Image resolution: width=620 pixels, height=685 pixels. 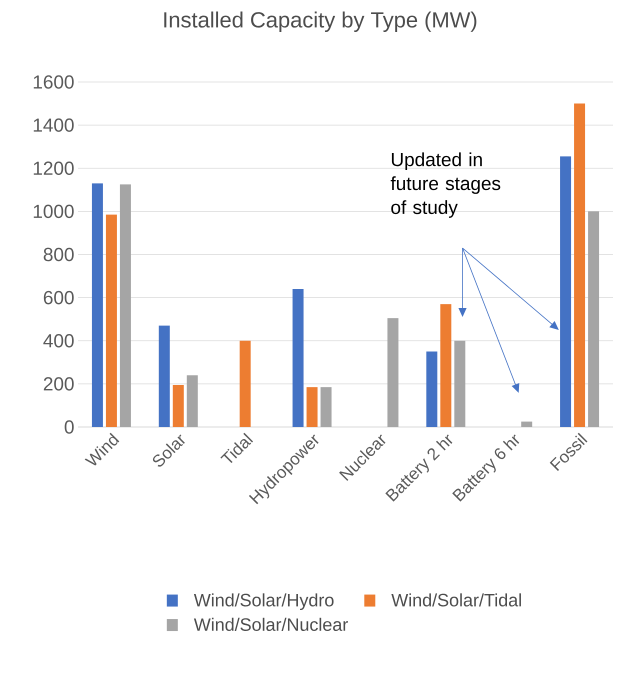 What do you see at coordinates (264, 601) in the screenshot?
I see `legend-label: Wind/Solar/Hydro` at bounding box center [264, 601].